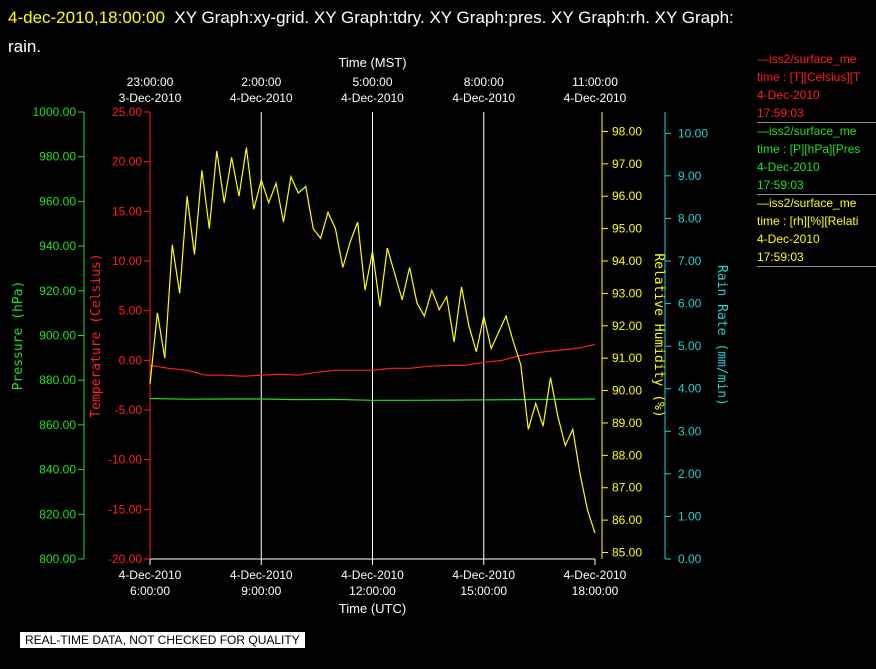 The height and width of the screenshot is (669, 876). Describe the element at coordinates (690, 389) in the screenshot. I see `rain-tick-label: 4.00` at that location.